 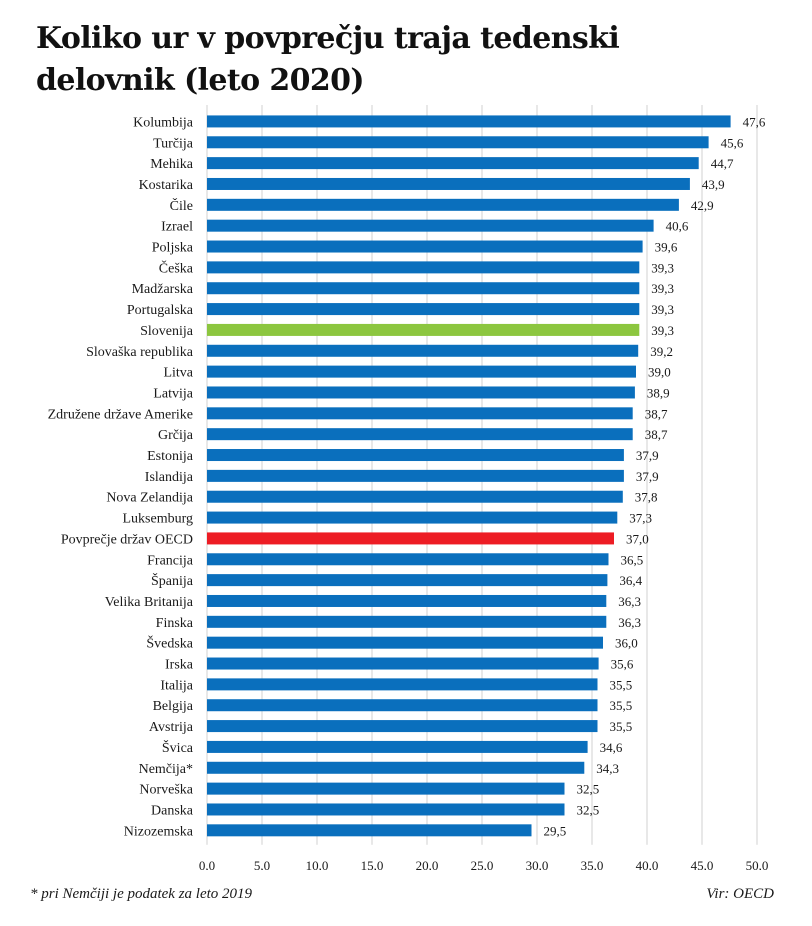 What do you see at coordinates (732, 142) in the screenshot?
I see `value-label: 45,6` at bounding box center [732, 142].